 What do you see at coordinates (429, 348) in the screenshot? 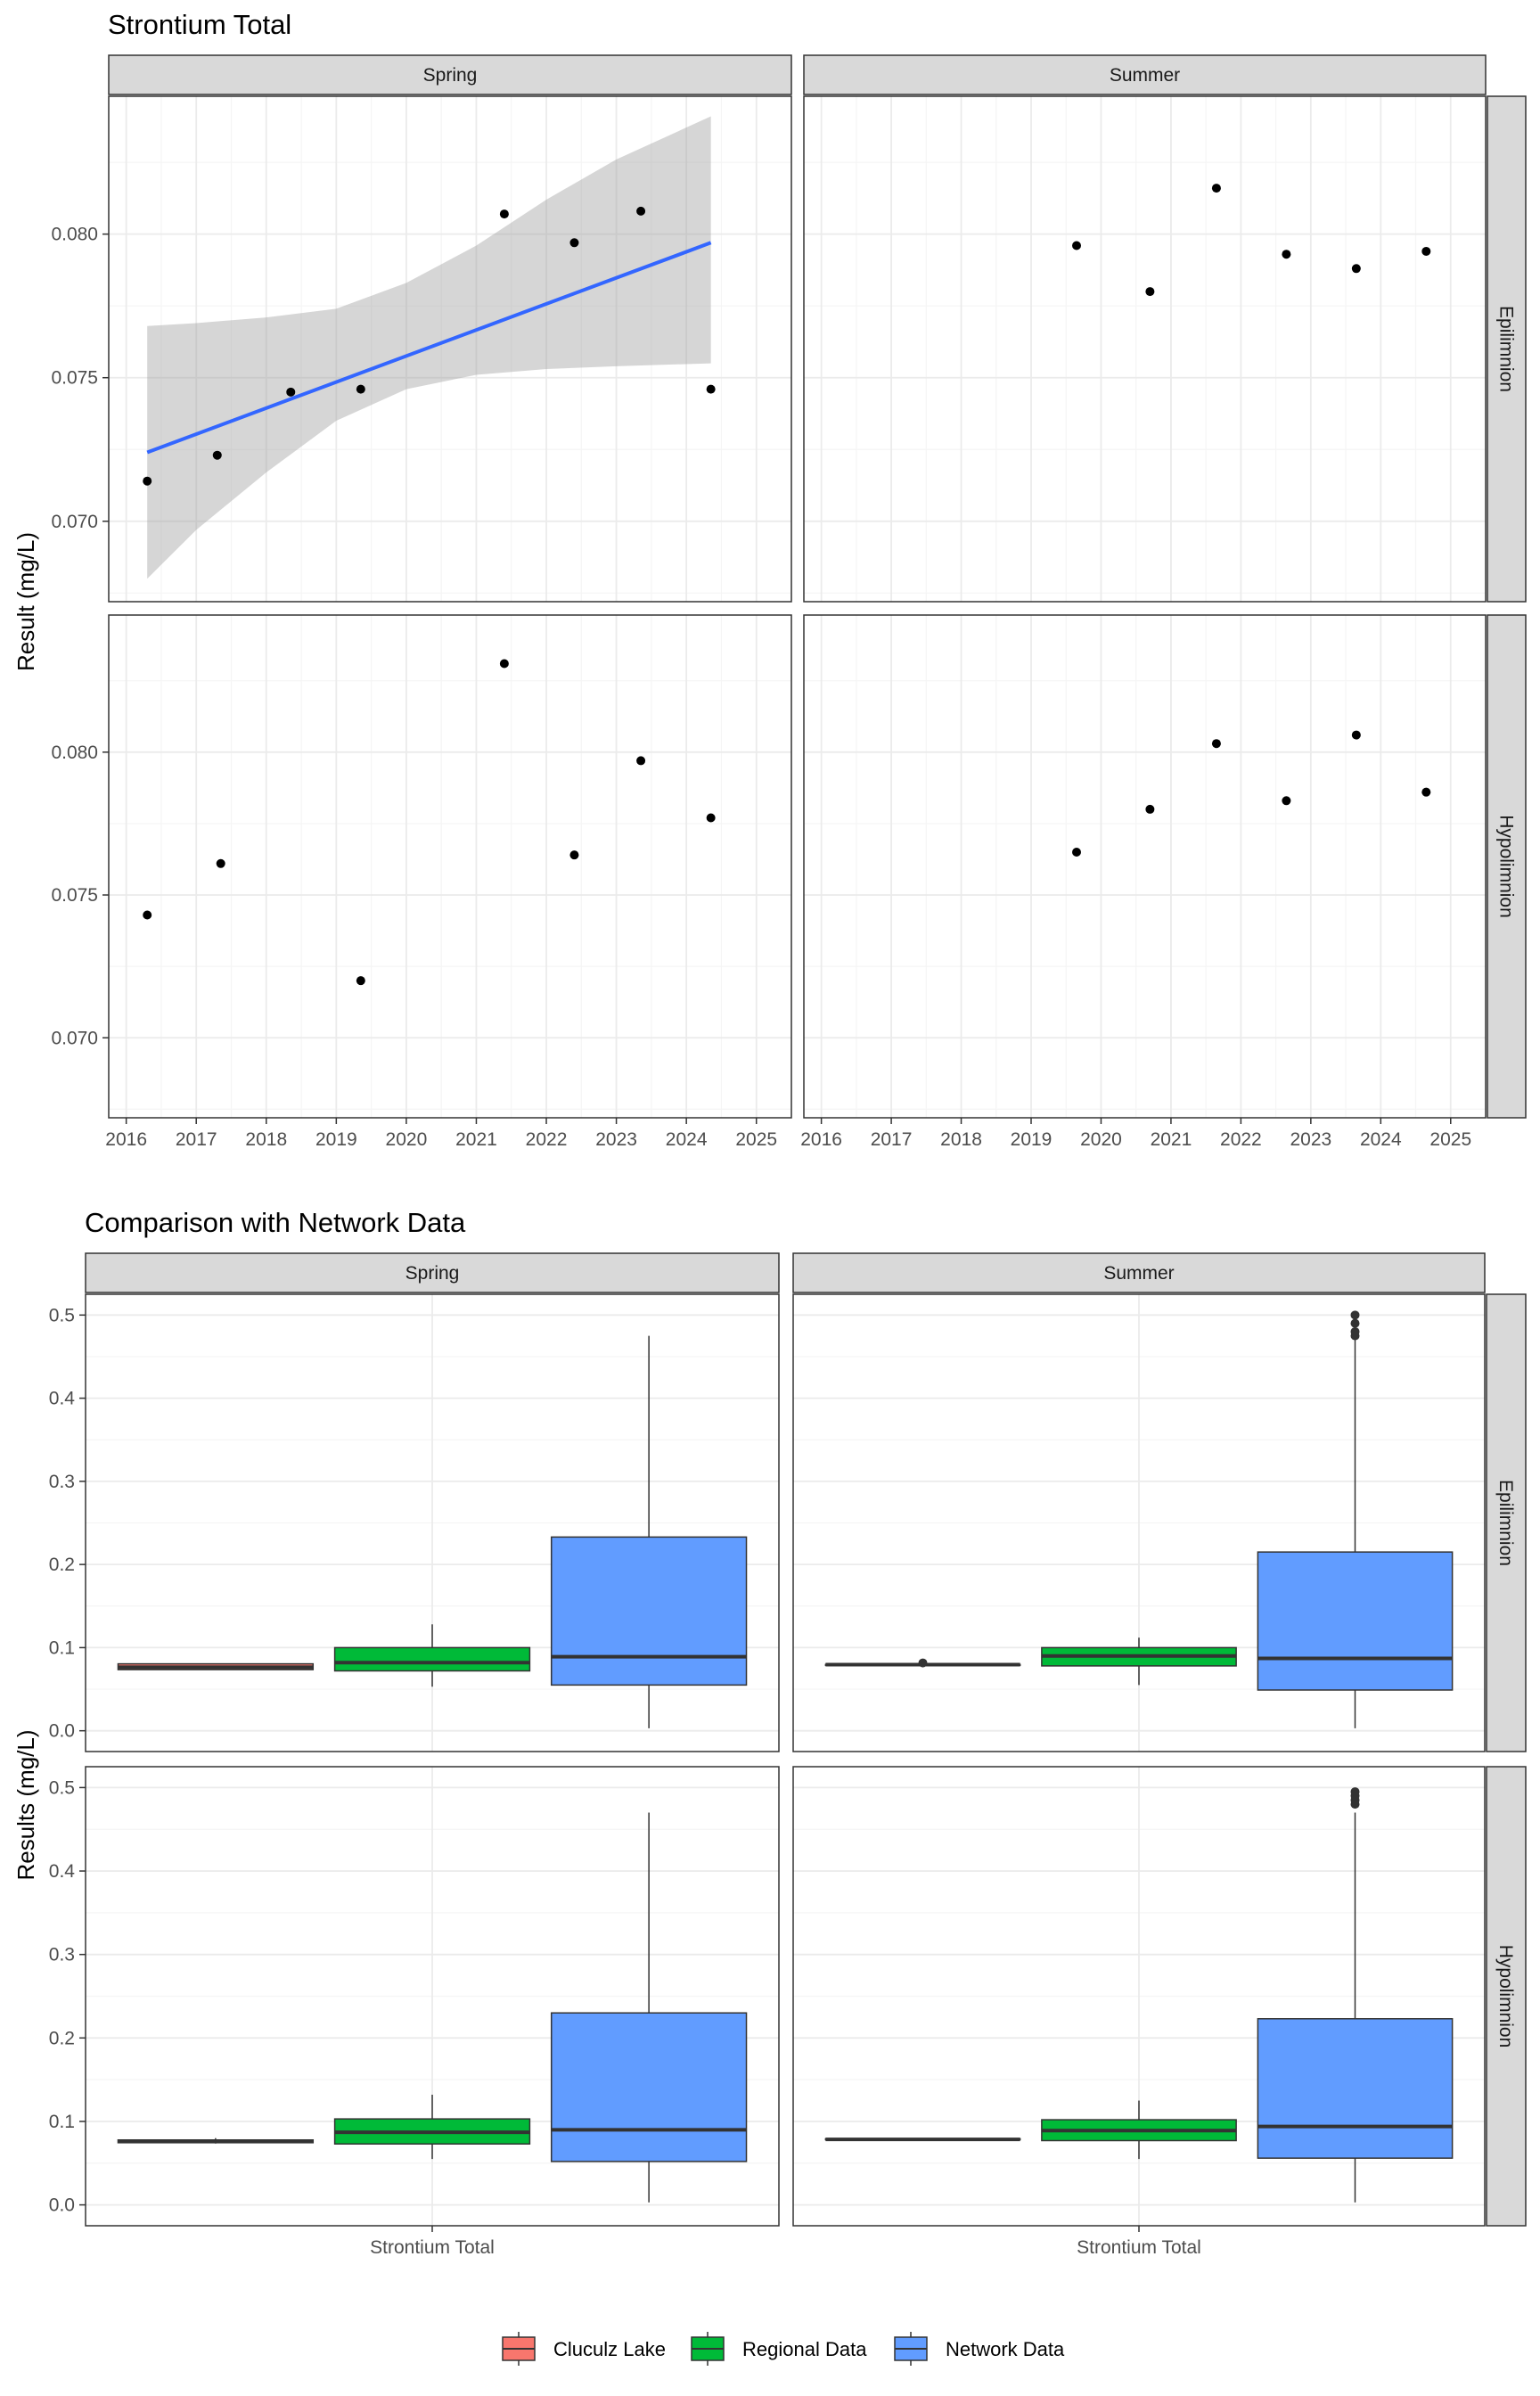
I see `trend-line` at bounding box center [429, 348].